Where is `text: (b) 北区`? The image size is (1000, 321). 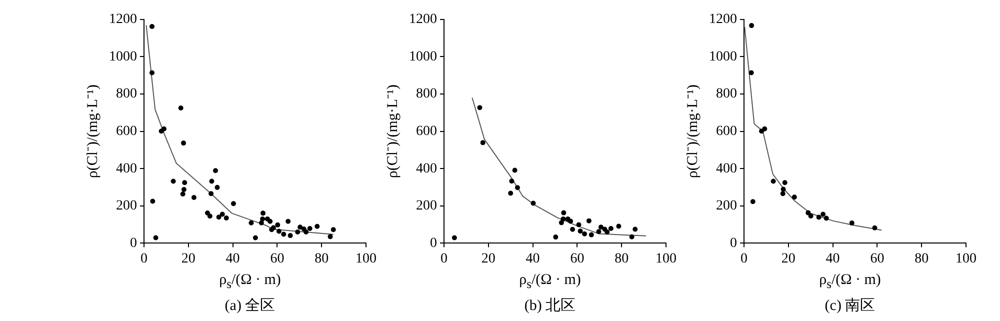
text: (b) 北区 is located at coordinates (549, 305).